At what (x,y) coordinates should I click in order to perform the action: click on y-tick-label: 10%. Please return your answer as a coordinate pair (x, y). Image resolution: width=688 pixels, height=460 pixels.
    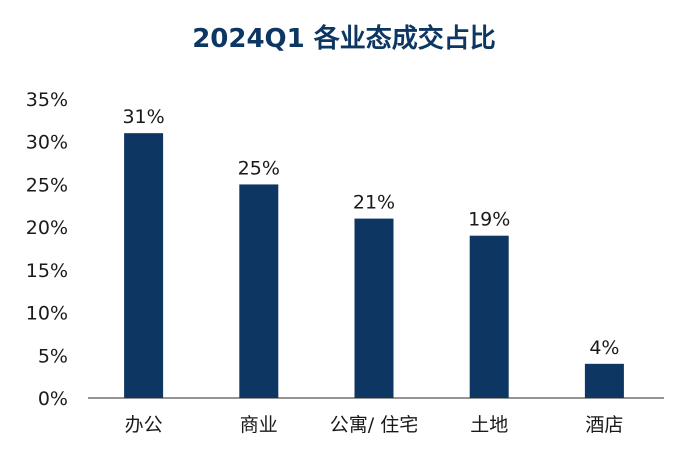
    Looking at the image, I should click on (47, 314).